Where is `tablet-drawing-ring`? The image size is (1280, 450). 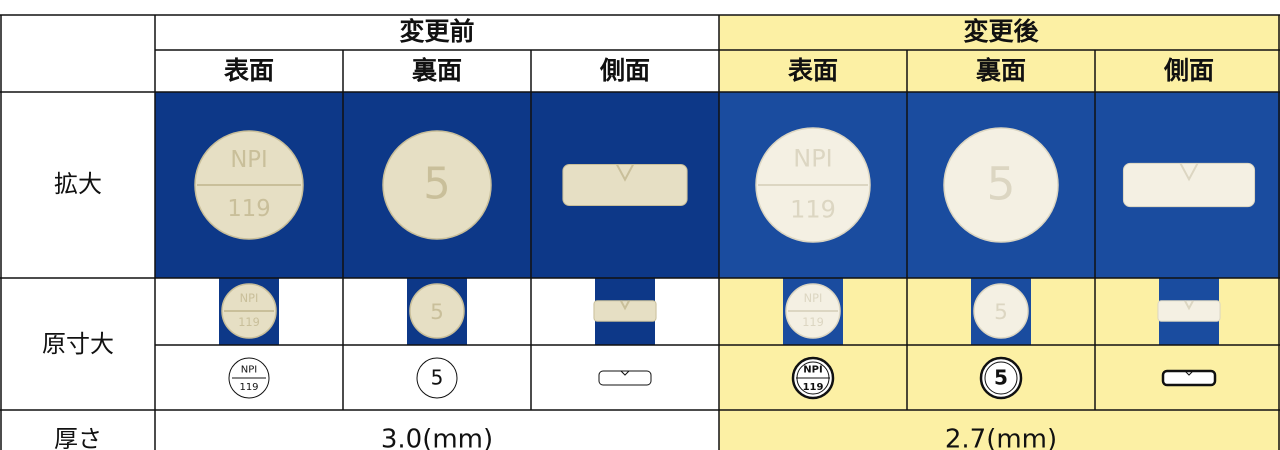 tablet-drawing-ring is located at coordinates (1001, 378).